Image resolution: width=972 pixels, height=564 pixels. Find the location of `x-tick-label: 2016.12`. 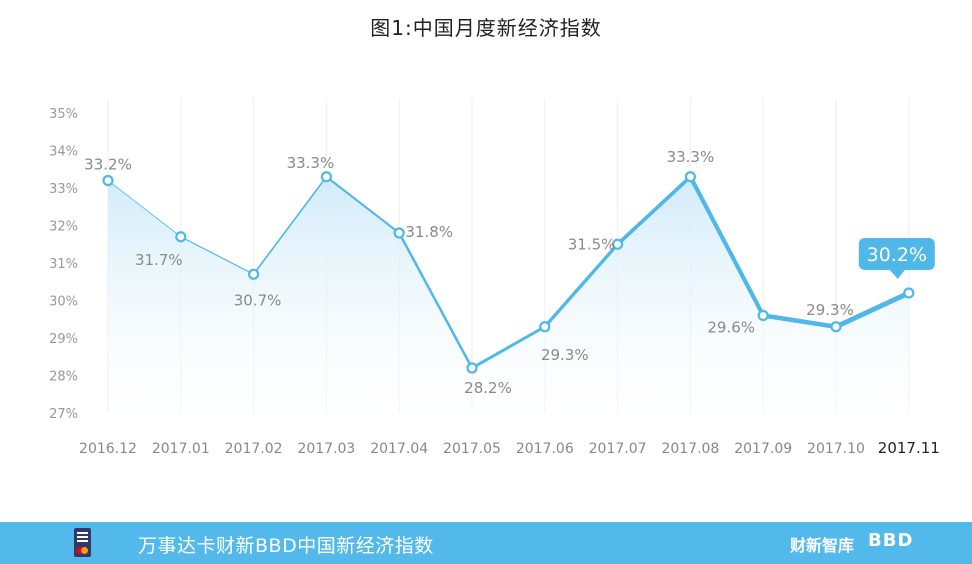

x-tick-label: 2016.12 is located at coordinates (108, 449).